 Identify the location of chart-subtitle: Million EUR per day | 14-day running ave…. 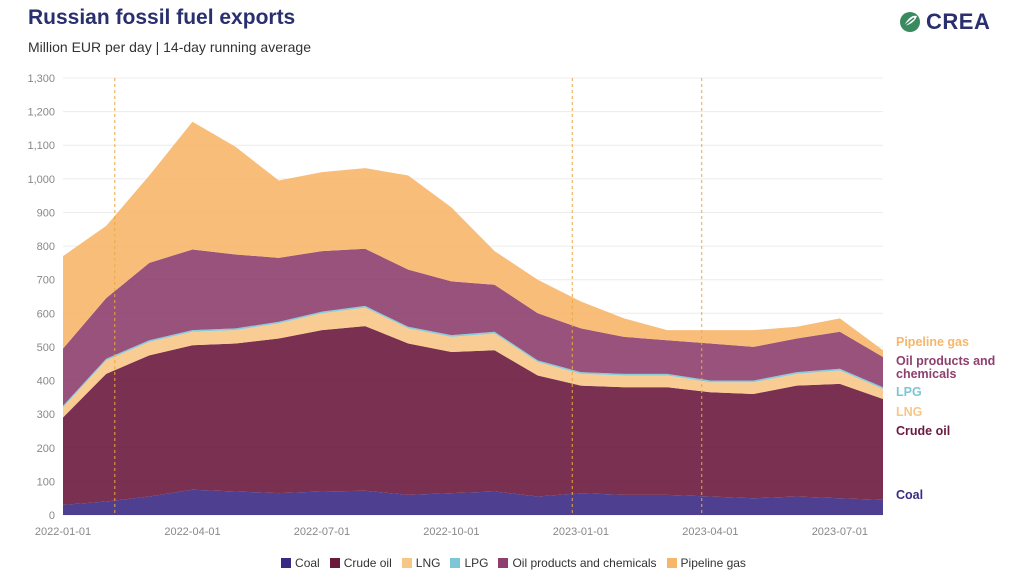
(170, 47).